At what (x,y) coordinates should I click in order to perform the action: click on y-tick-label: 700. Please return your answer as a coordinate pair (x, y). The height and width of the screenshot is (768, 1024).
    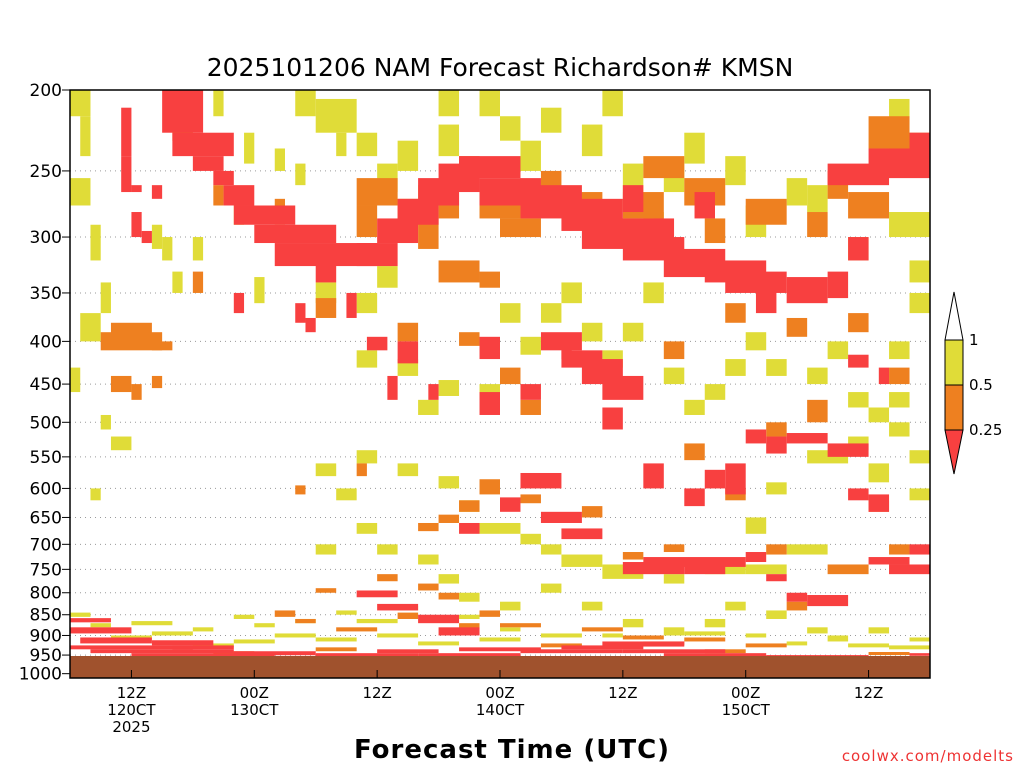
    Looking at the image, I should click on (46, 545).